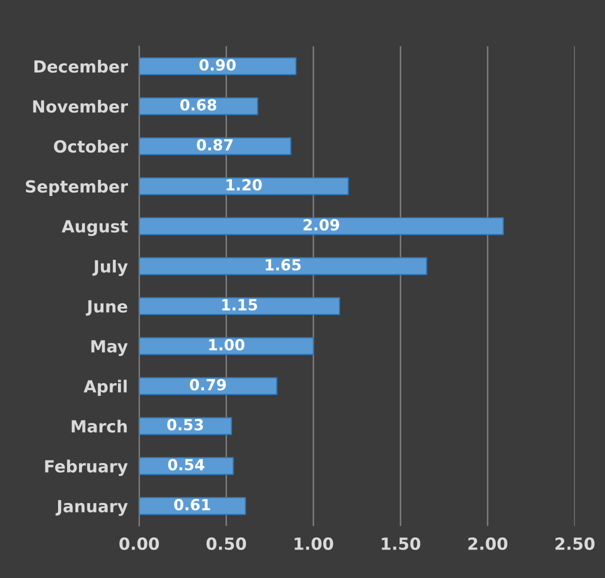  What do you see at coordinates (226, 543) in the screenshot?
I see `x-tick-label: 0.50` at bounding box center [226, 543].